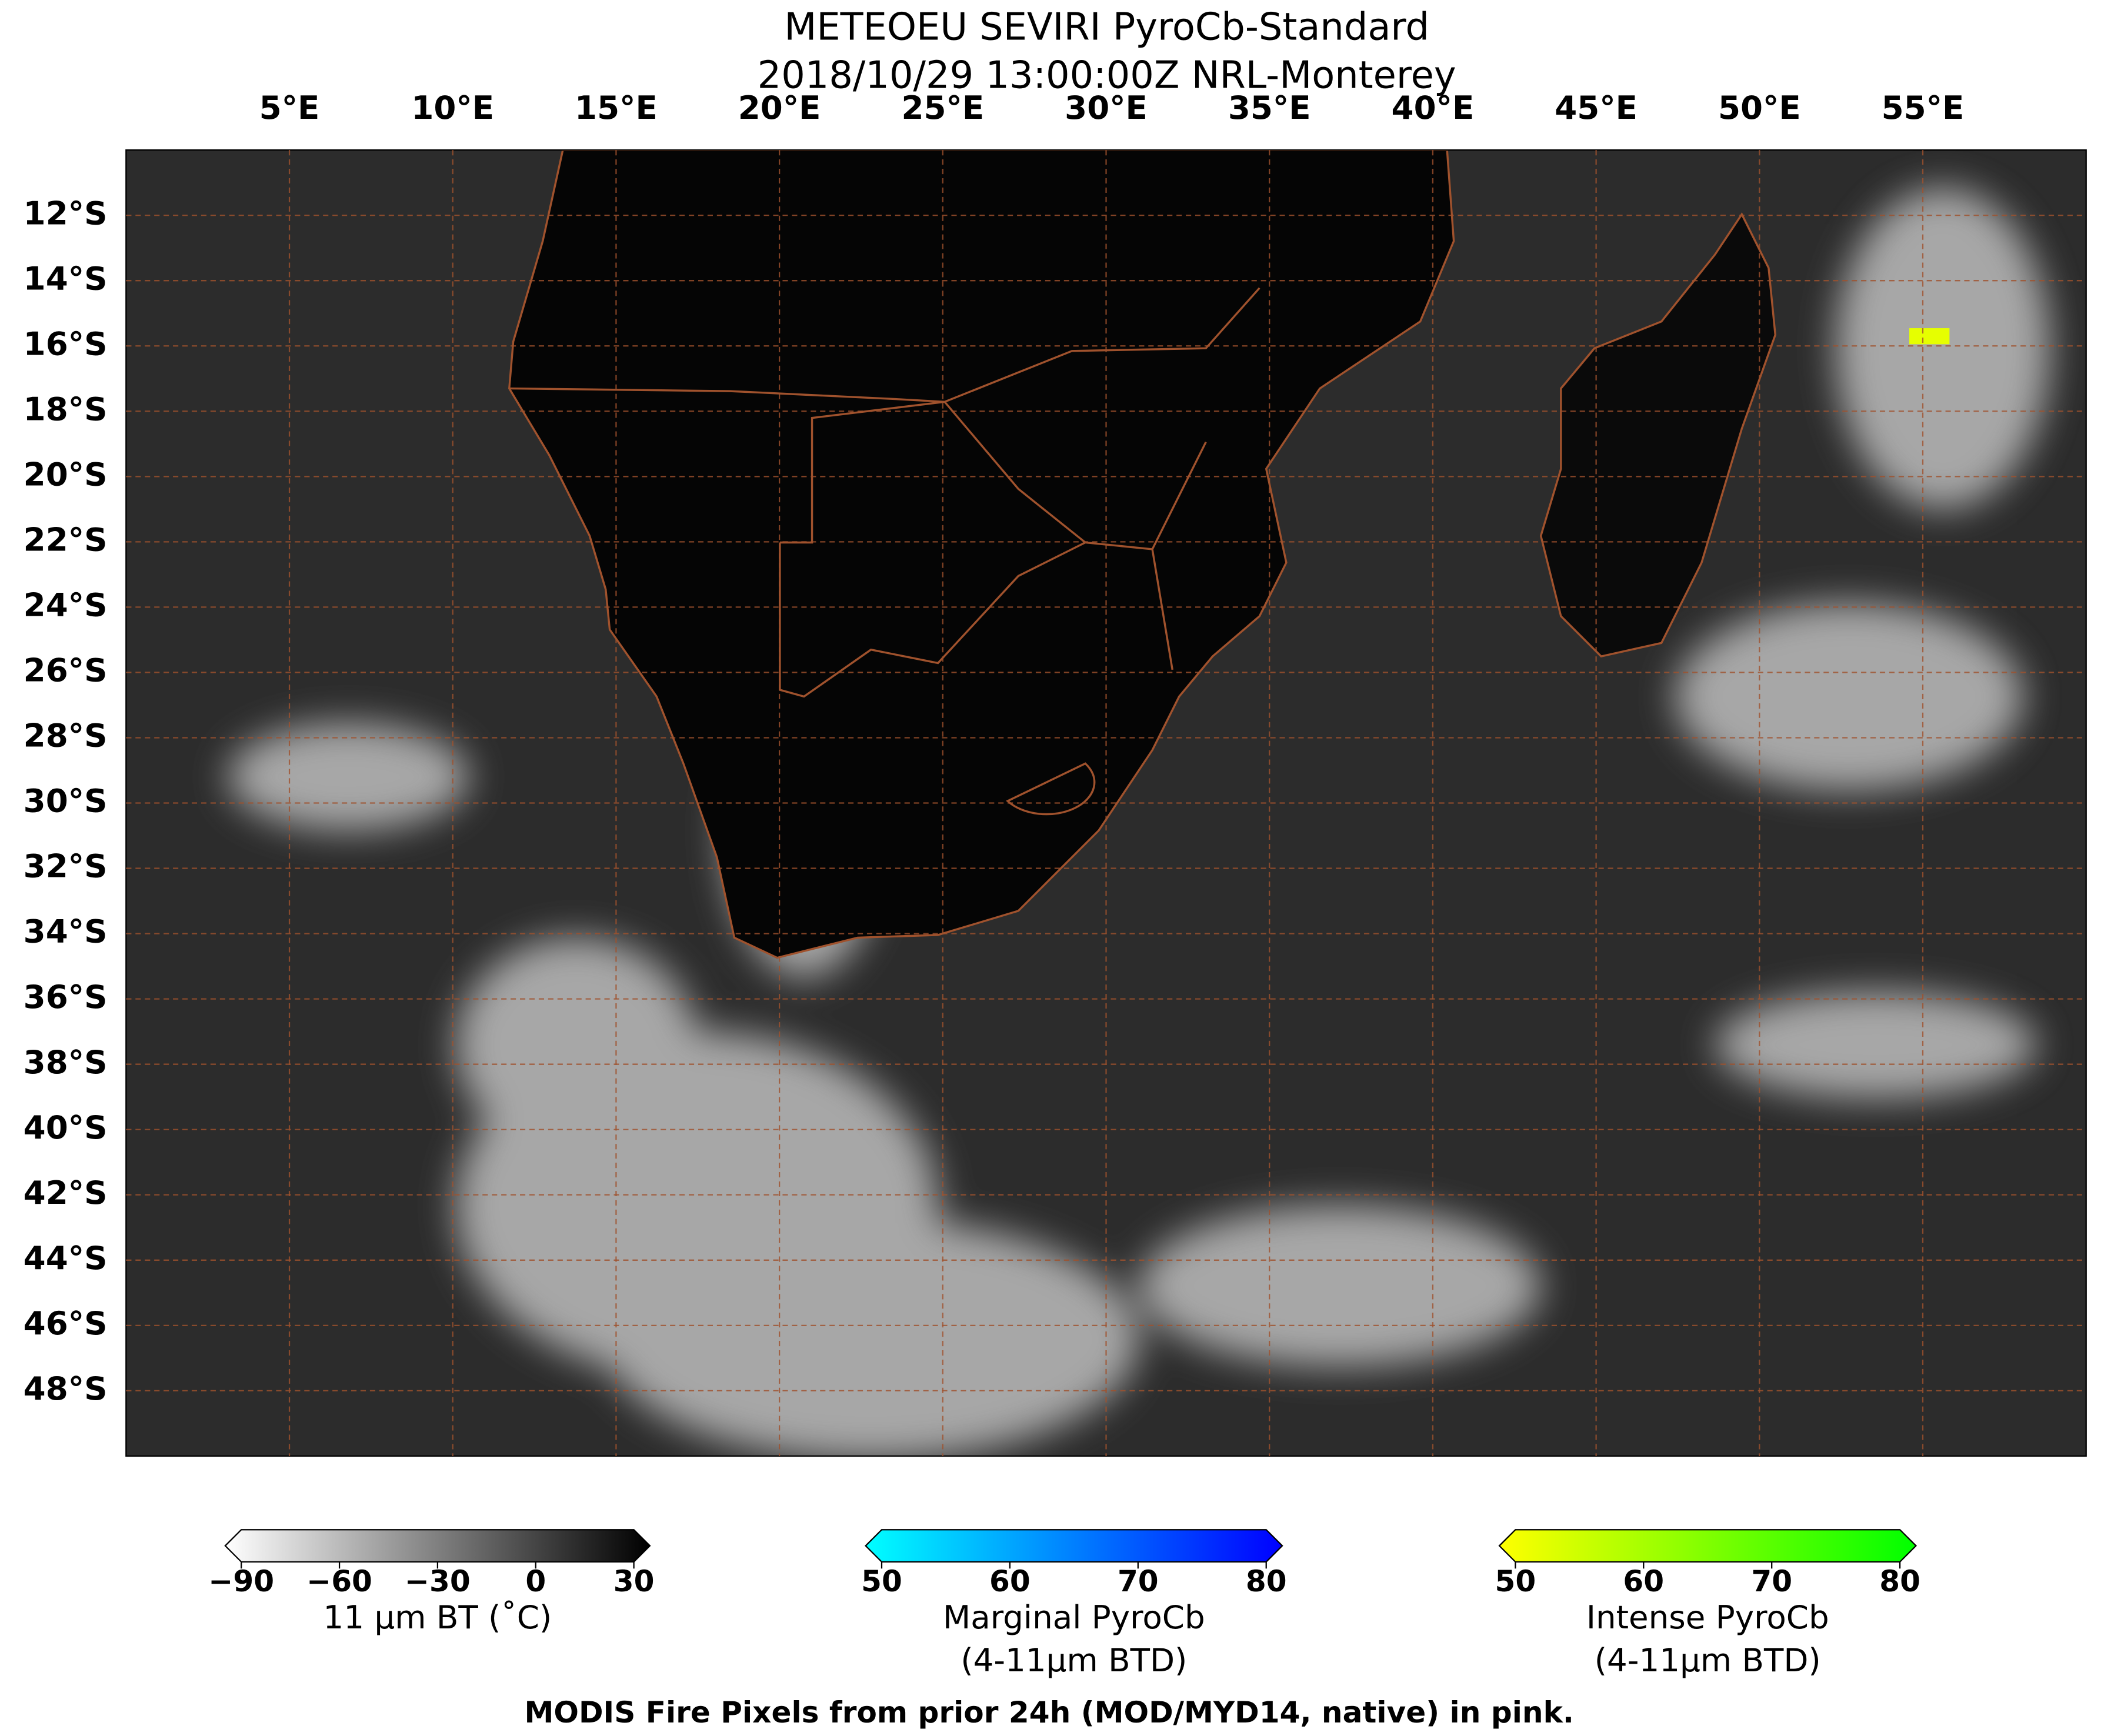  What do you see at coordinates (1759, 108) in the screenshot?
I see `lon-label: 50°E` at bounding box center [1759, 108].